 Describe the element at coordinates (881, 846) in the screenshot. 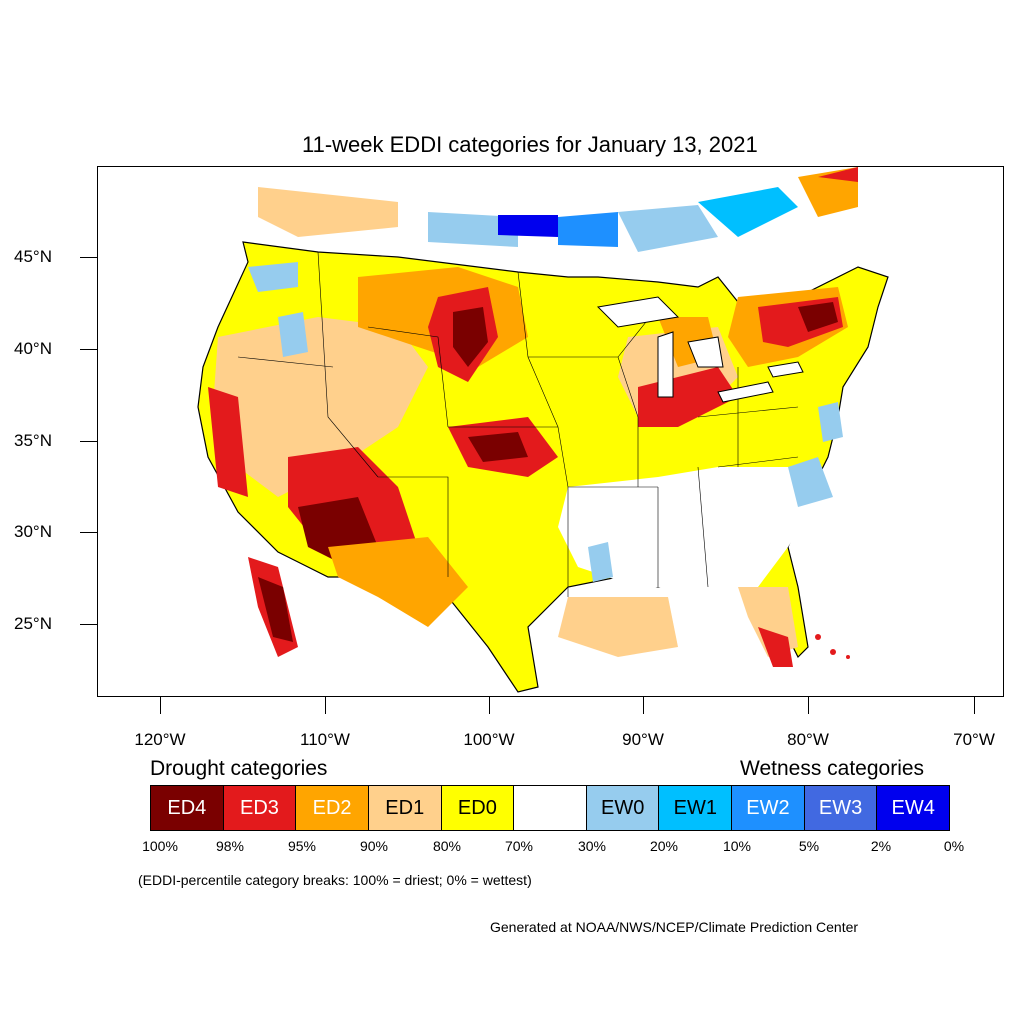

I see `percentile-label: 2%` at that location.